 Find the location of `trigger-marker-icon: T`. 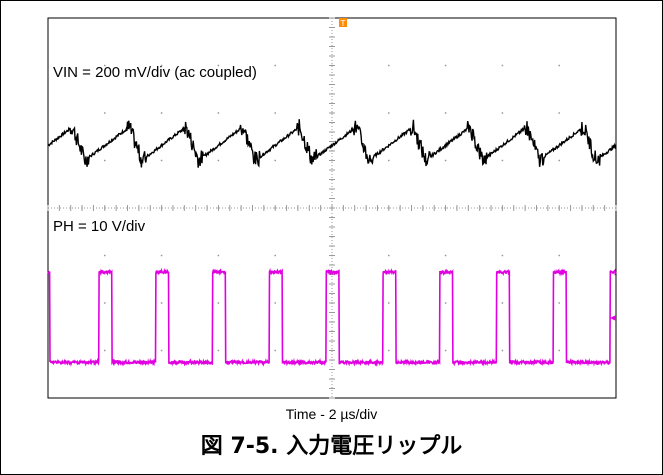

trigger-marker-icon: T is located at coordinates (343, 23).